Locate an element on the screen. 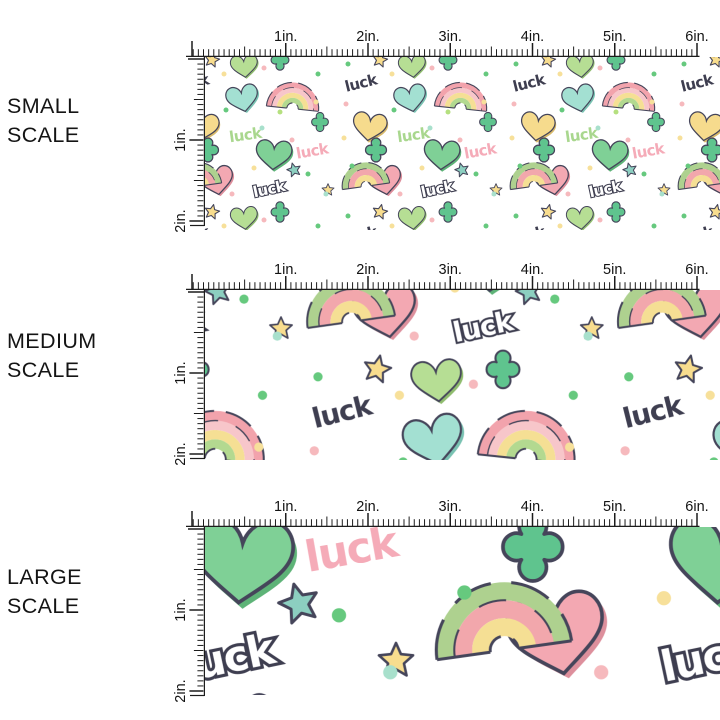  scale-label-large: LARGE SCALE is located at coordinates (44, 591).